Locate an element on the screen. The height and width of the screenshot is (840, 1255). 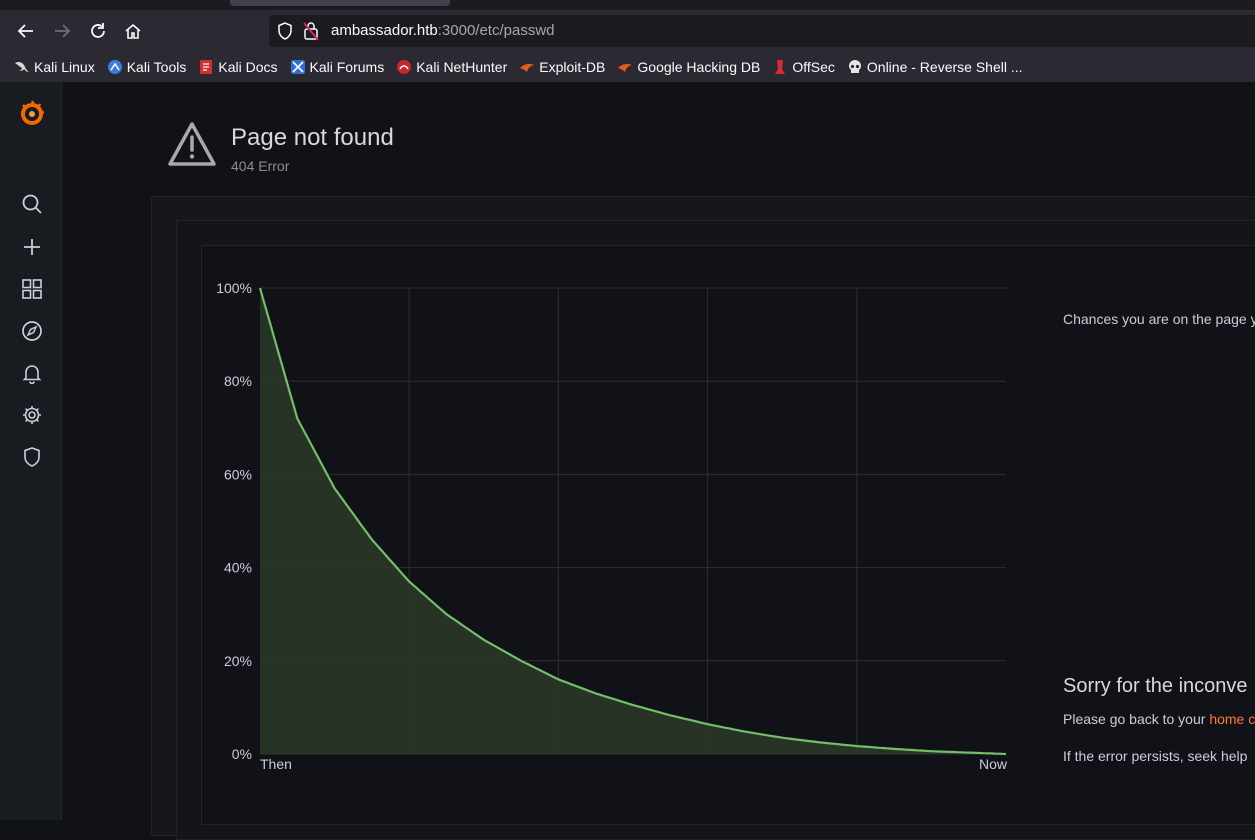
reload-button is located at coordinates (98, 31).